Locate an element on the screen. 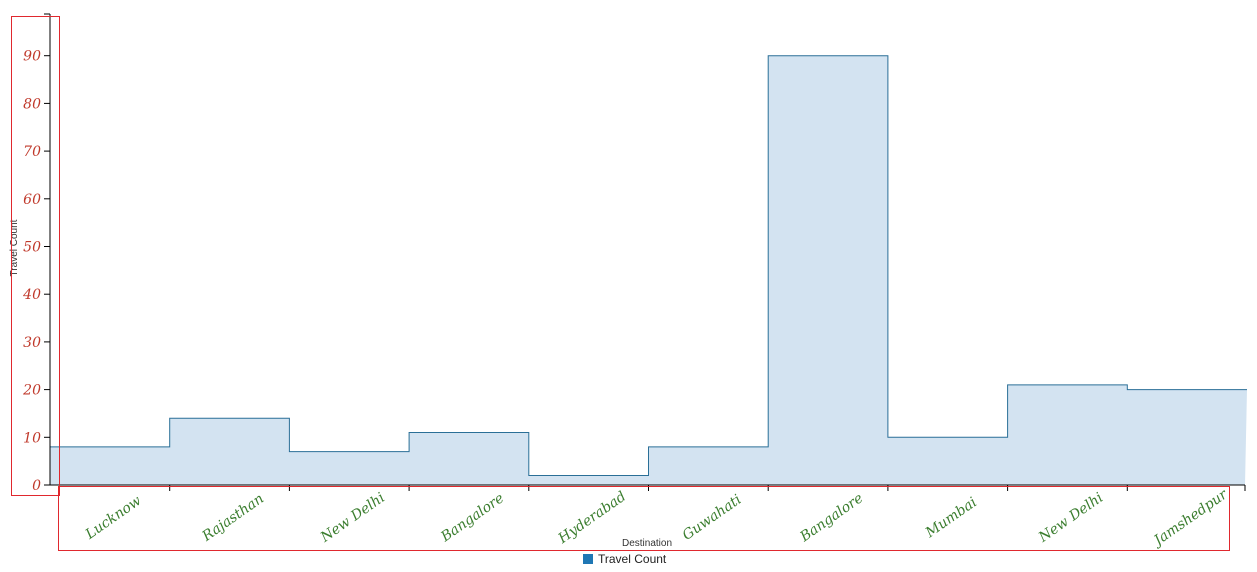 This screenshot has width=1257, height=572. y-axis-highlight-box is located at coordinates (35, 256).